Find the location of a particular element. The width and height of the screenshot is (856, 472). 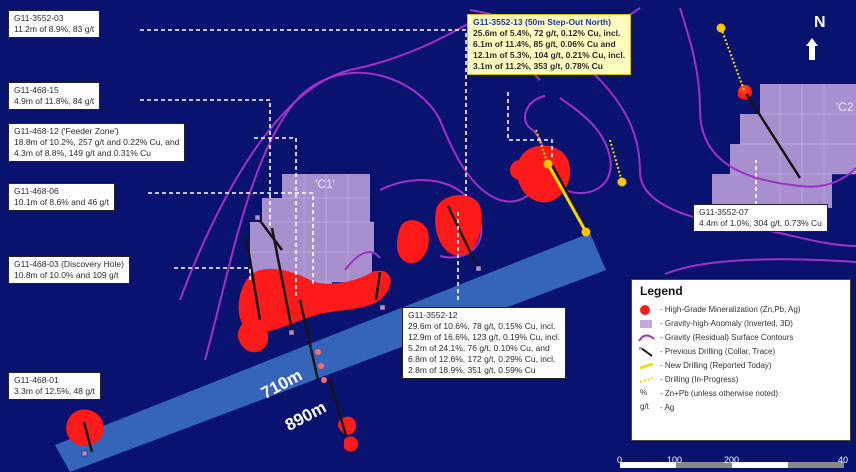

callout-g11-468-15: G11-468-15 4.9m of 11.8%, 84 g/t is located at coordinates (54, 96).